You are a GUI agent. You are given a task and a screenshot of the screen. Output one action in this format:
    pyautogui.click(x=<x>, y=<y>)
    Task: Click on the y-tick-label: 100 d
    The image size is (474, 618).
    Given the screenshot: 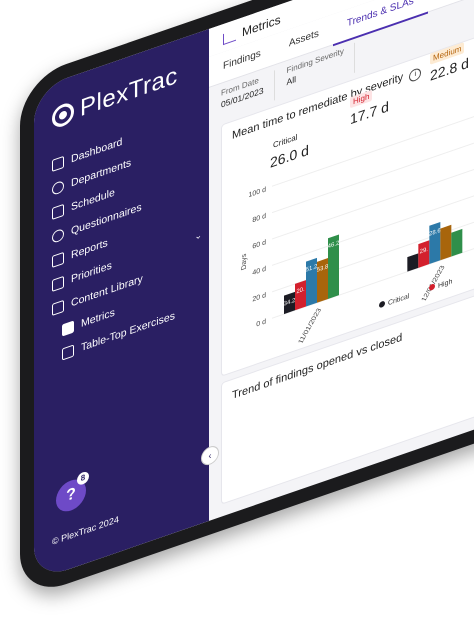 What is the action you would take?
    pyautogui.click(x=257, y=191)
    